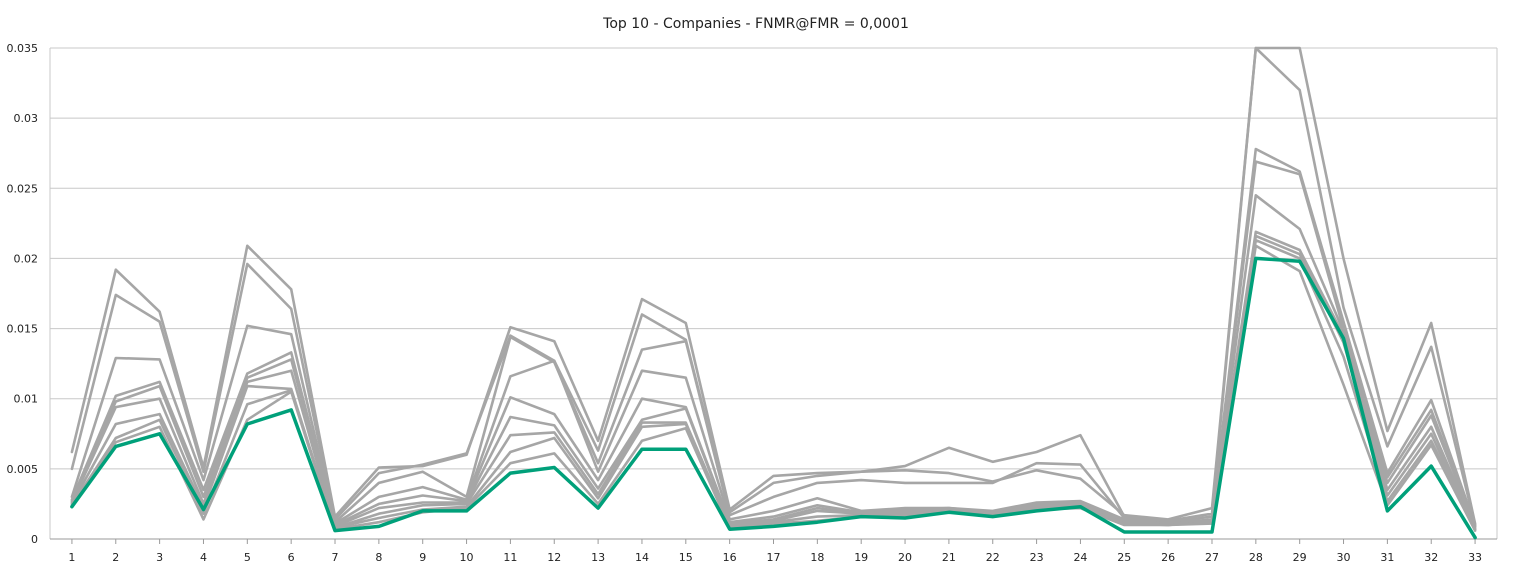 The image size is (1513, 573). What do you see at coordinates (71, 557) in the screenshot?
I see `x-tick-label: 1` at bounding box center [71, 557].